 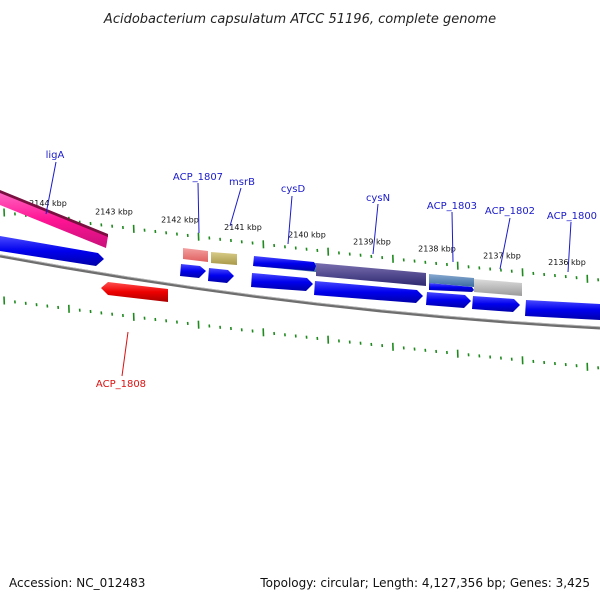 I want to click on reverse-cds-track, so click(x=134, y=292).